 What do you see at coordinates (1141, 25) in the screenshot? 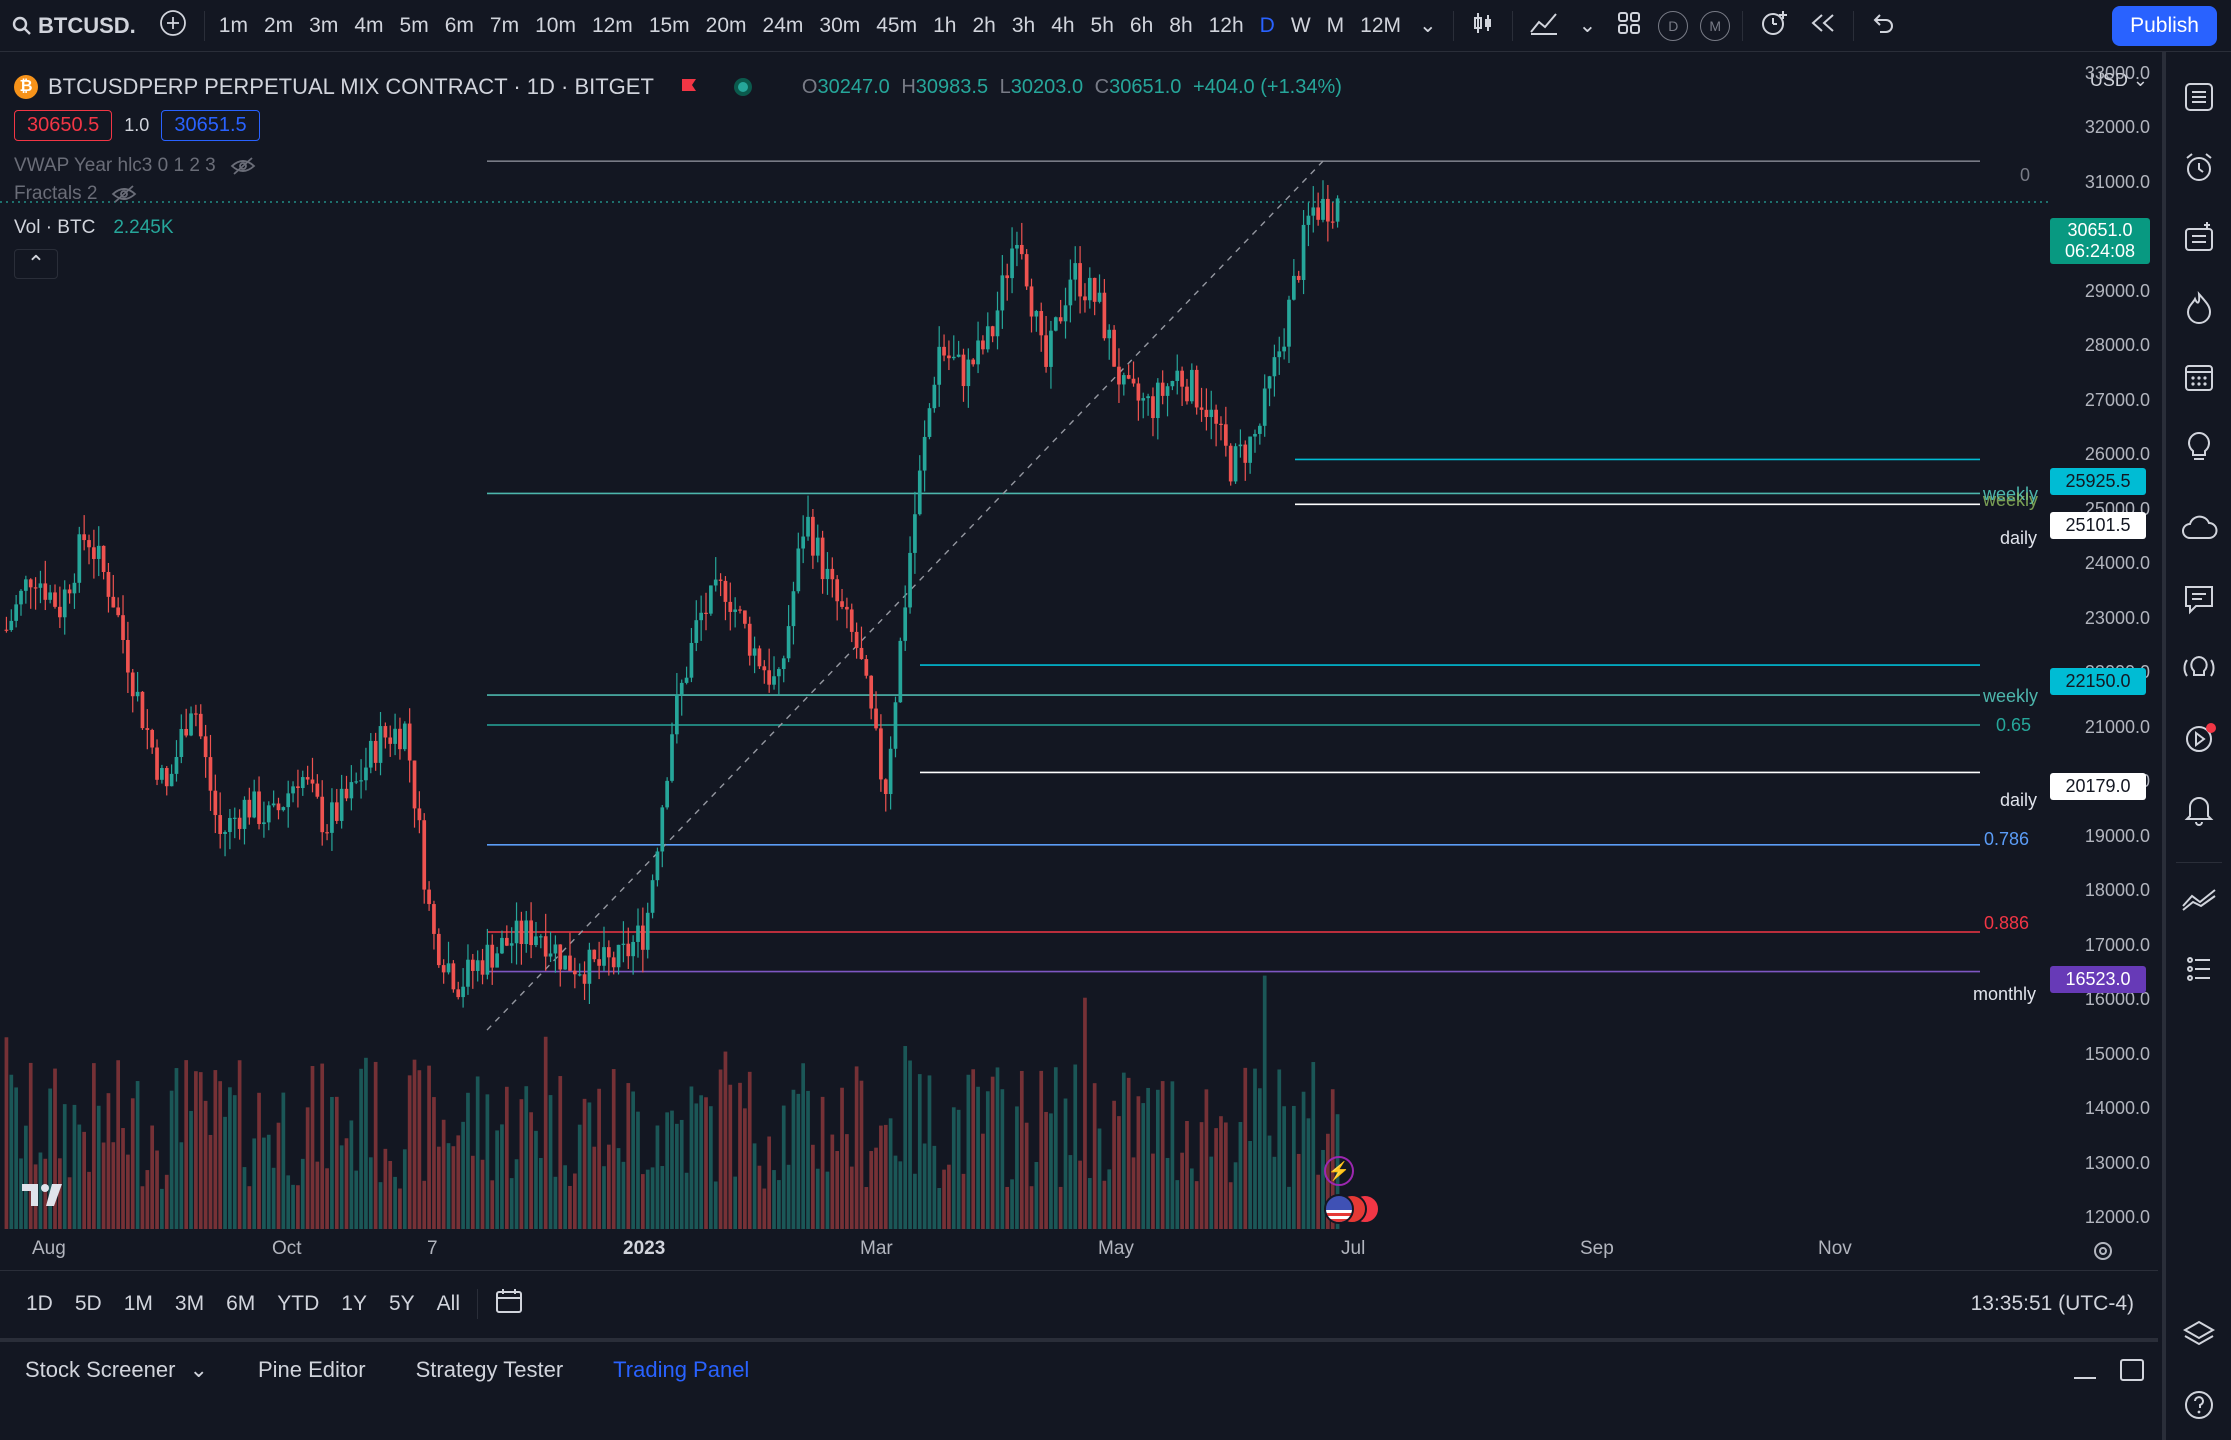
I see `timeframe-6h: 6h` at bounding box center [1141, 25].